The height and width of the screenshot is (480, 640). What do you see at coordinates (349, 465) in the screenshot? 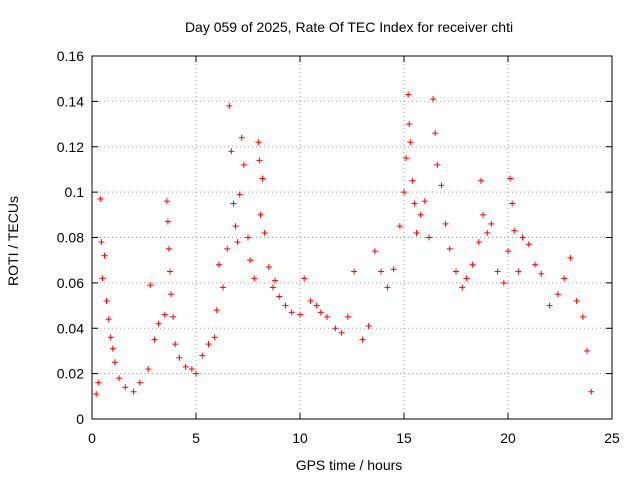
I see `x-axis-label: GPS time / hours` at bounding box center [349, 465].